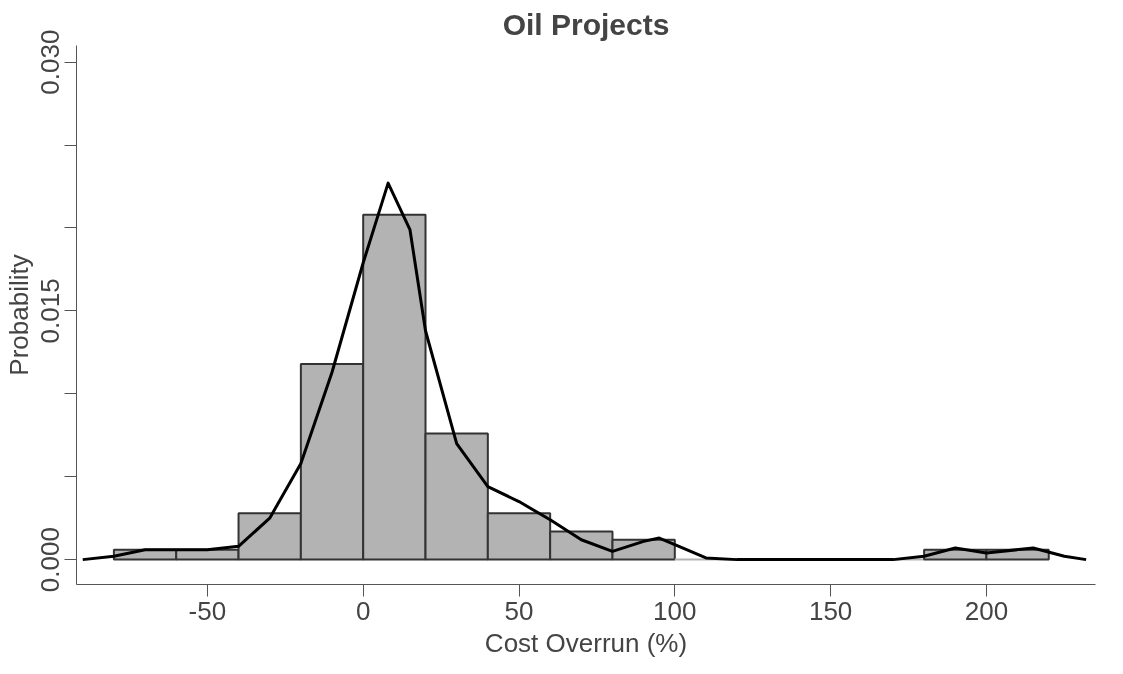  What do you see at coordinates (519, 610) in the screenshot?
I see `x-tick-label: 50` at bounding box center [519, 610].